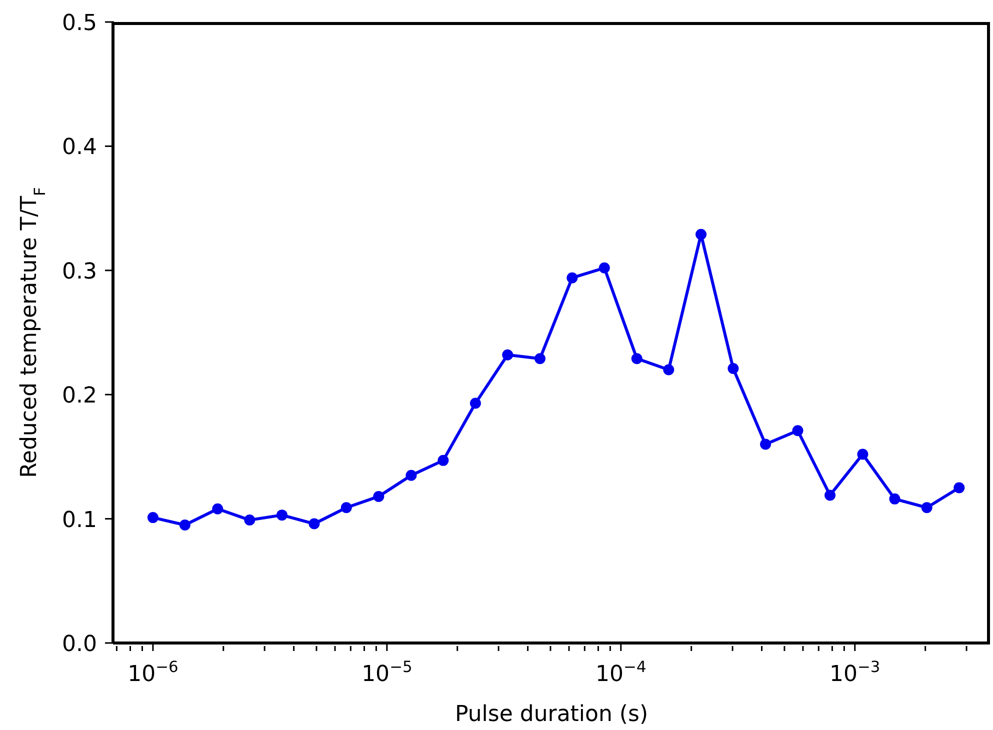 The height and width of the screenshot is (730, 993). I want to click on x-axis-title: Pulse duration (s), so click(551, 714).